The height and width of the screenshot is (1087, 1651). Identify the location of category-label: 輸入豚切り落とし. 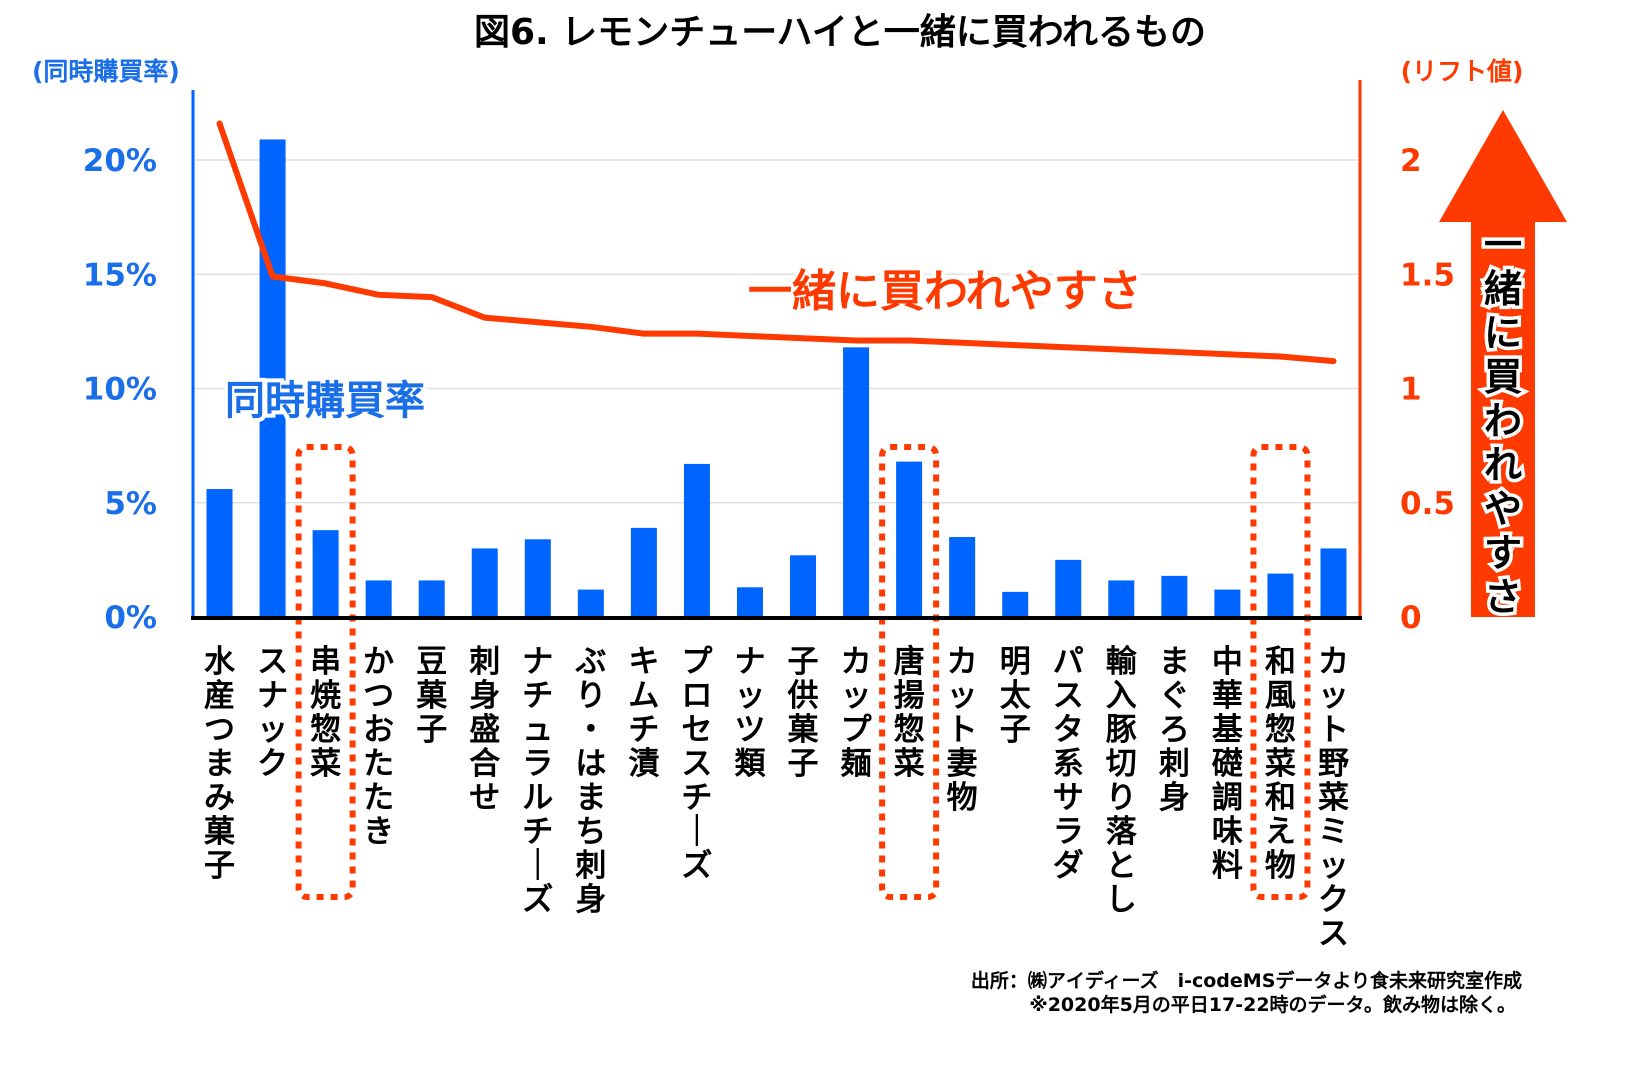
(1122, 781).